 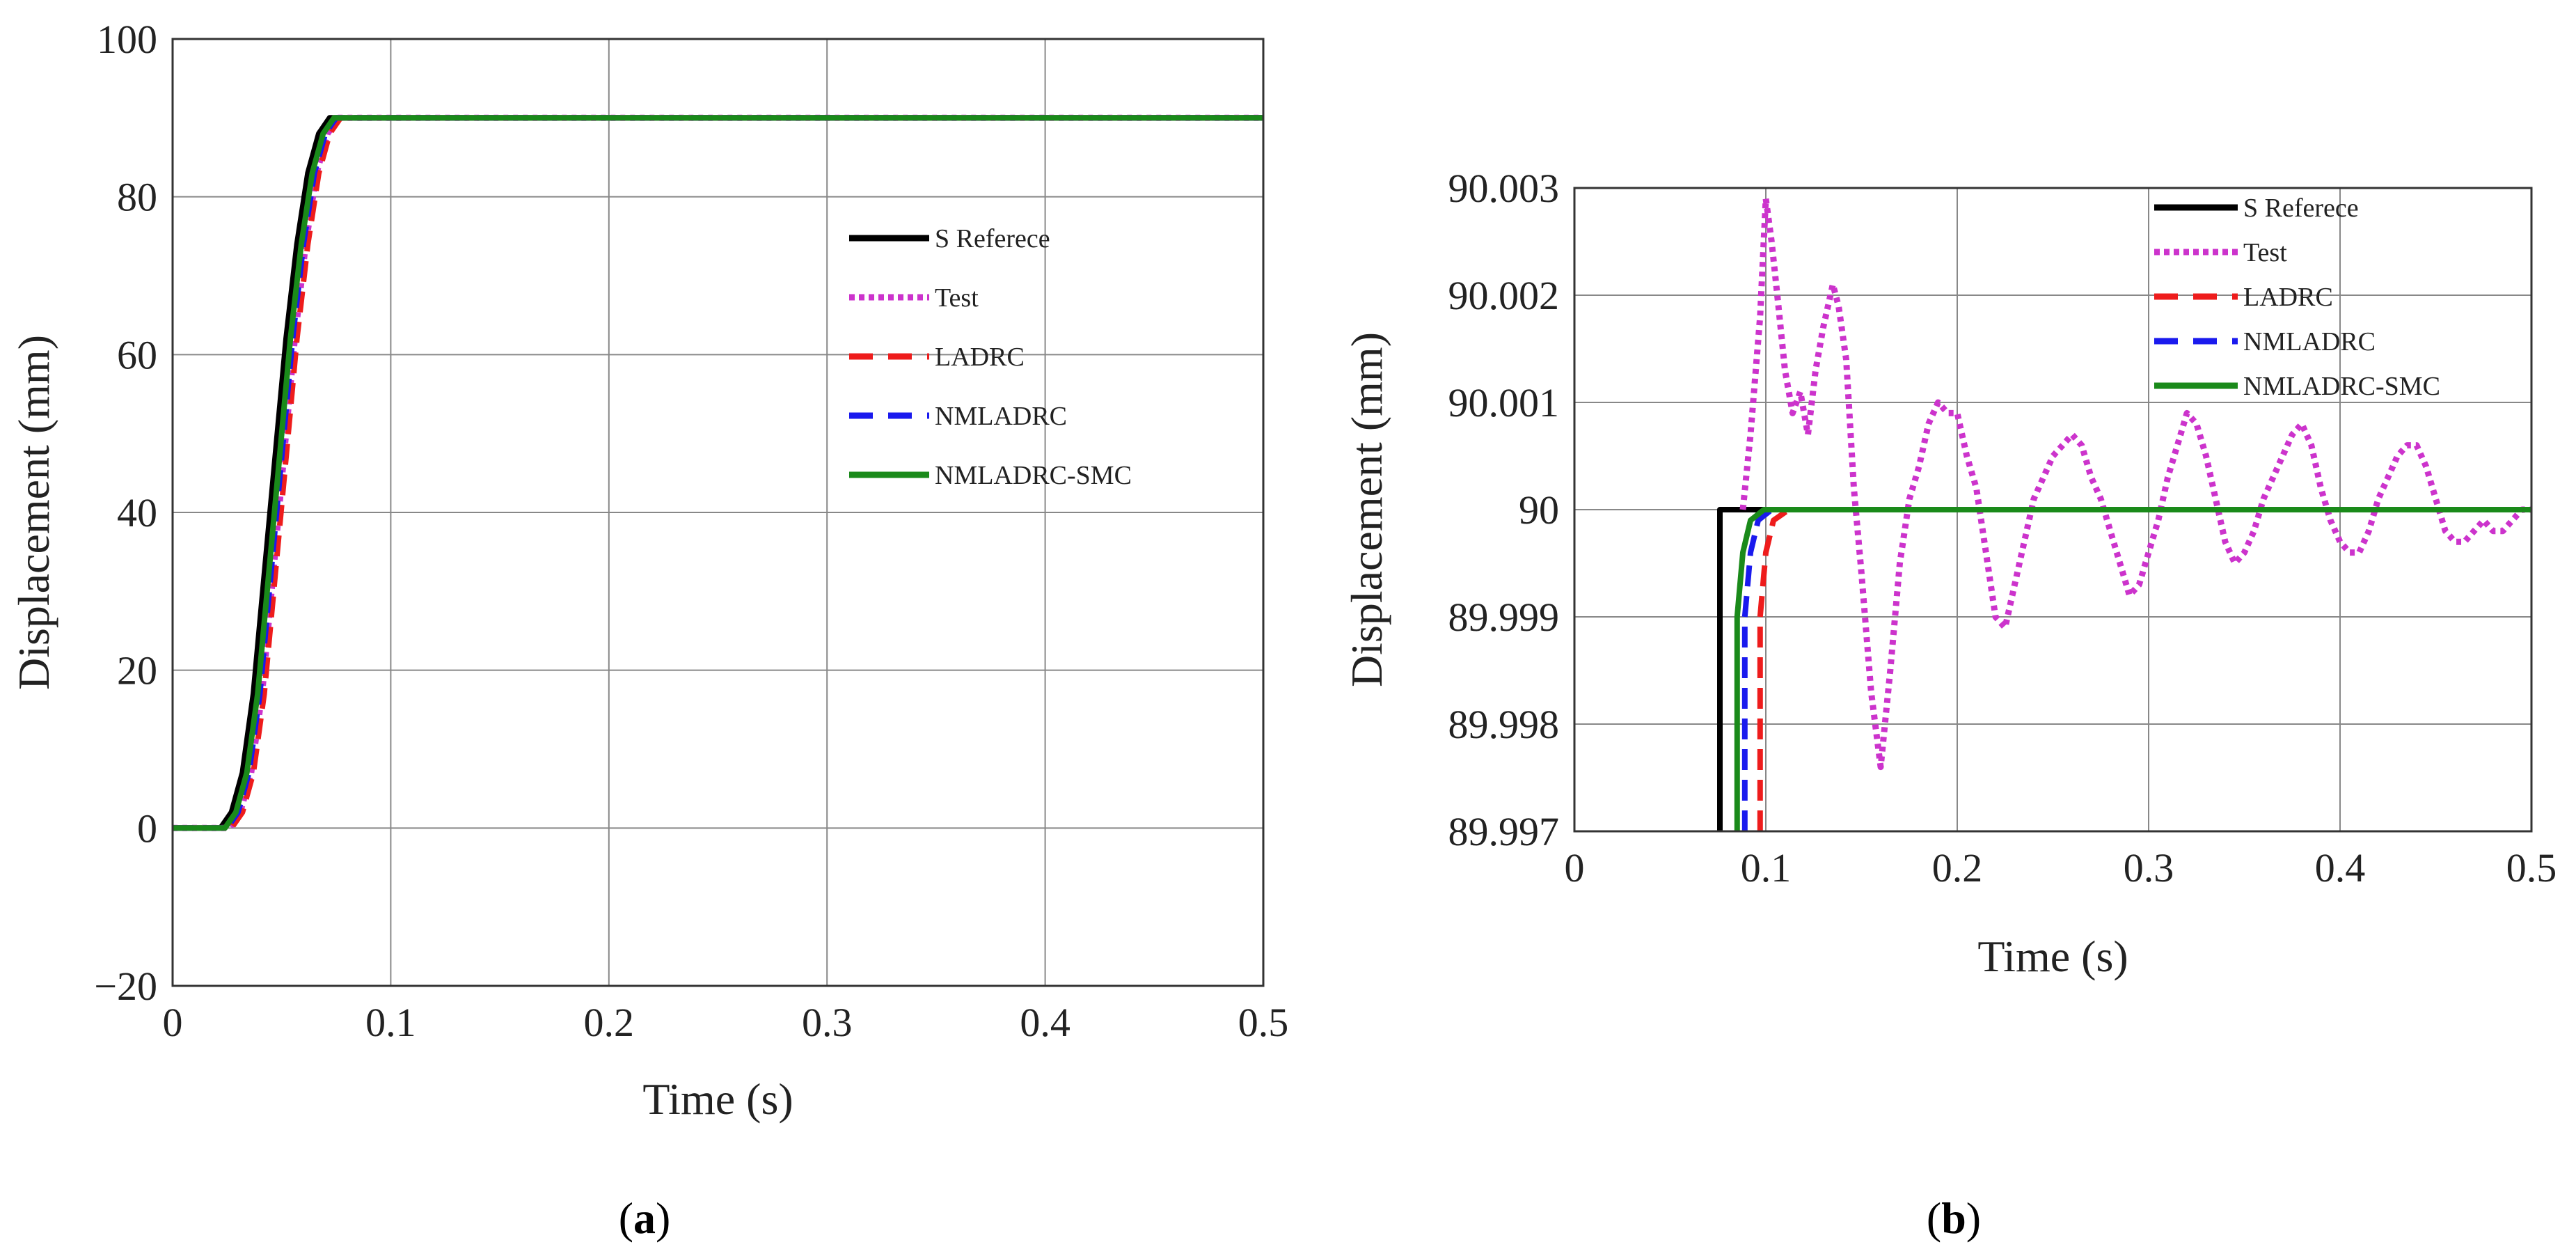 I want to click on y-tick-label: 20, so click(x=137, y=671).